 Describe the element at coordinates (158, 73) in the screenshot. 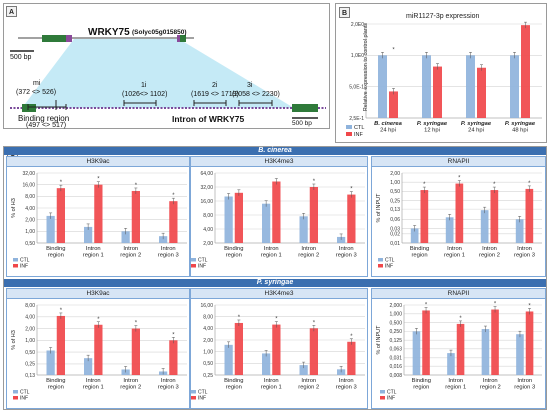

I see `intron-zoom-area` at that location.